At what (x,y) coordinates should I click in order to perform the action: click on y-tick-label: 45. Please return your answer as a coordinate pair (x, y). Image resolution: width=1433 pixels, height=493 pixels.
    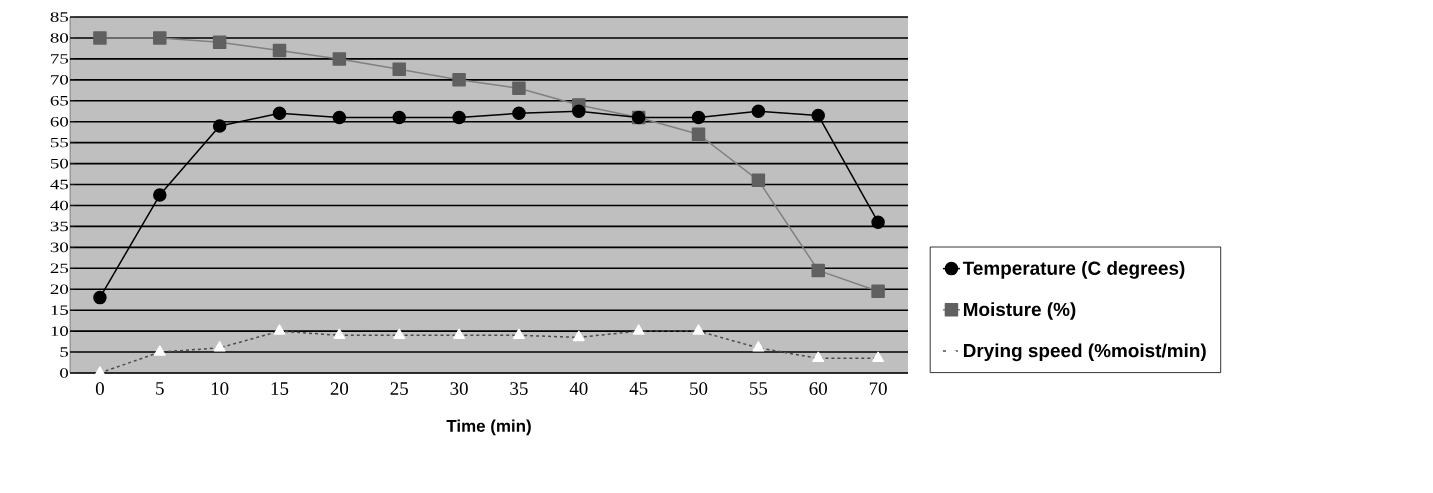
    Looking at the image, I should click on (59, 184).